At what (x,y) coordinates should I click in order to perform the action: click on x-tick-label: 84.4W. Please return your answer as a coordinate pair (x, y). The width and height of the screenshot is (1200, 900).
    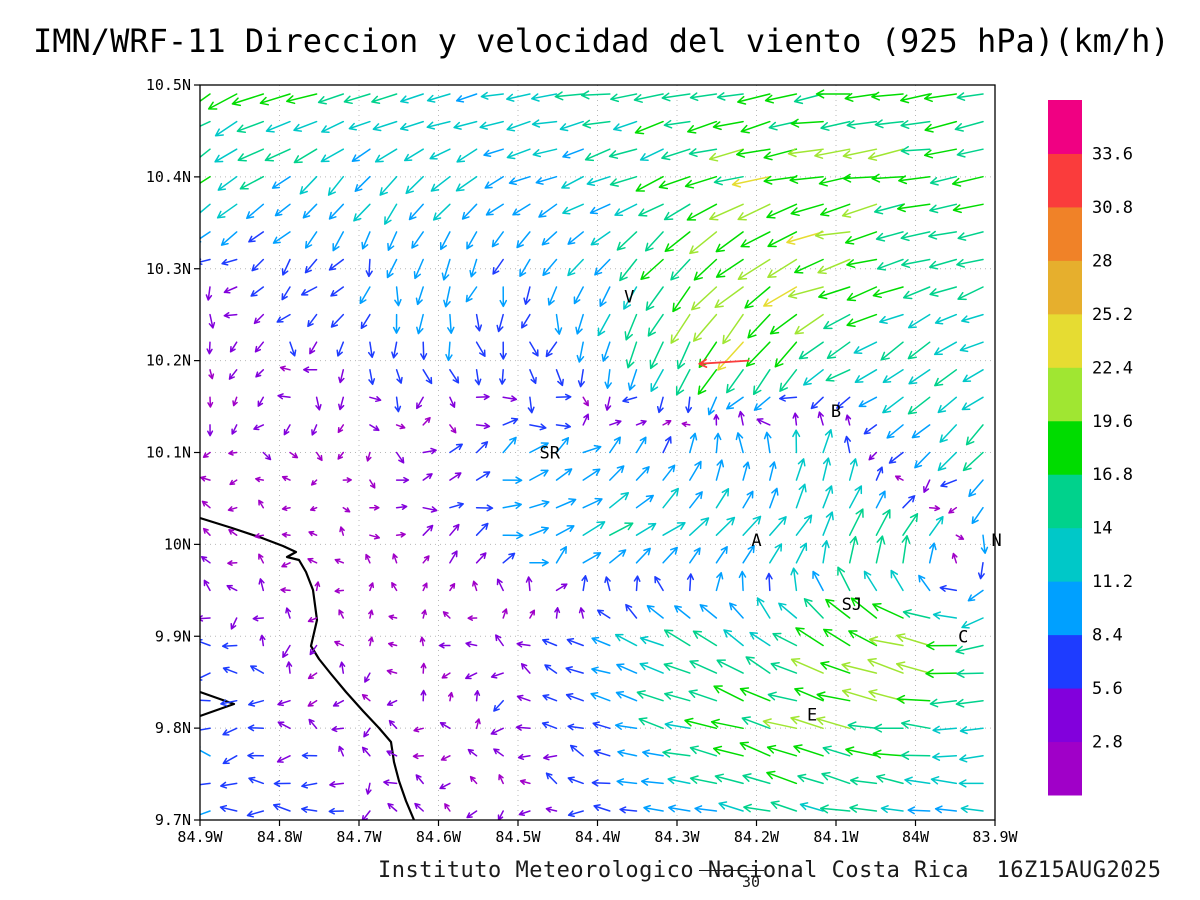
    Looking at the image, I should click on (598, 837).